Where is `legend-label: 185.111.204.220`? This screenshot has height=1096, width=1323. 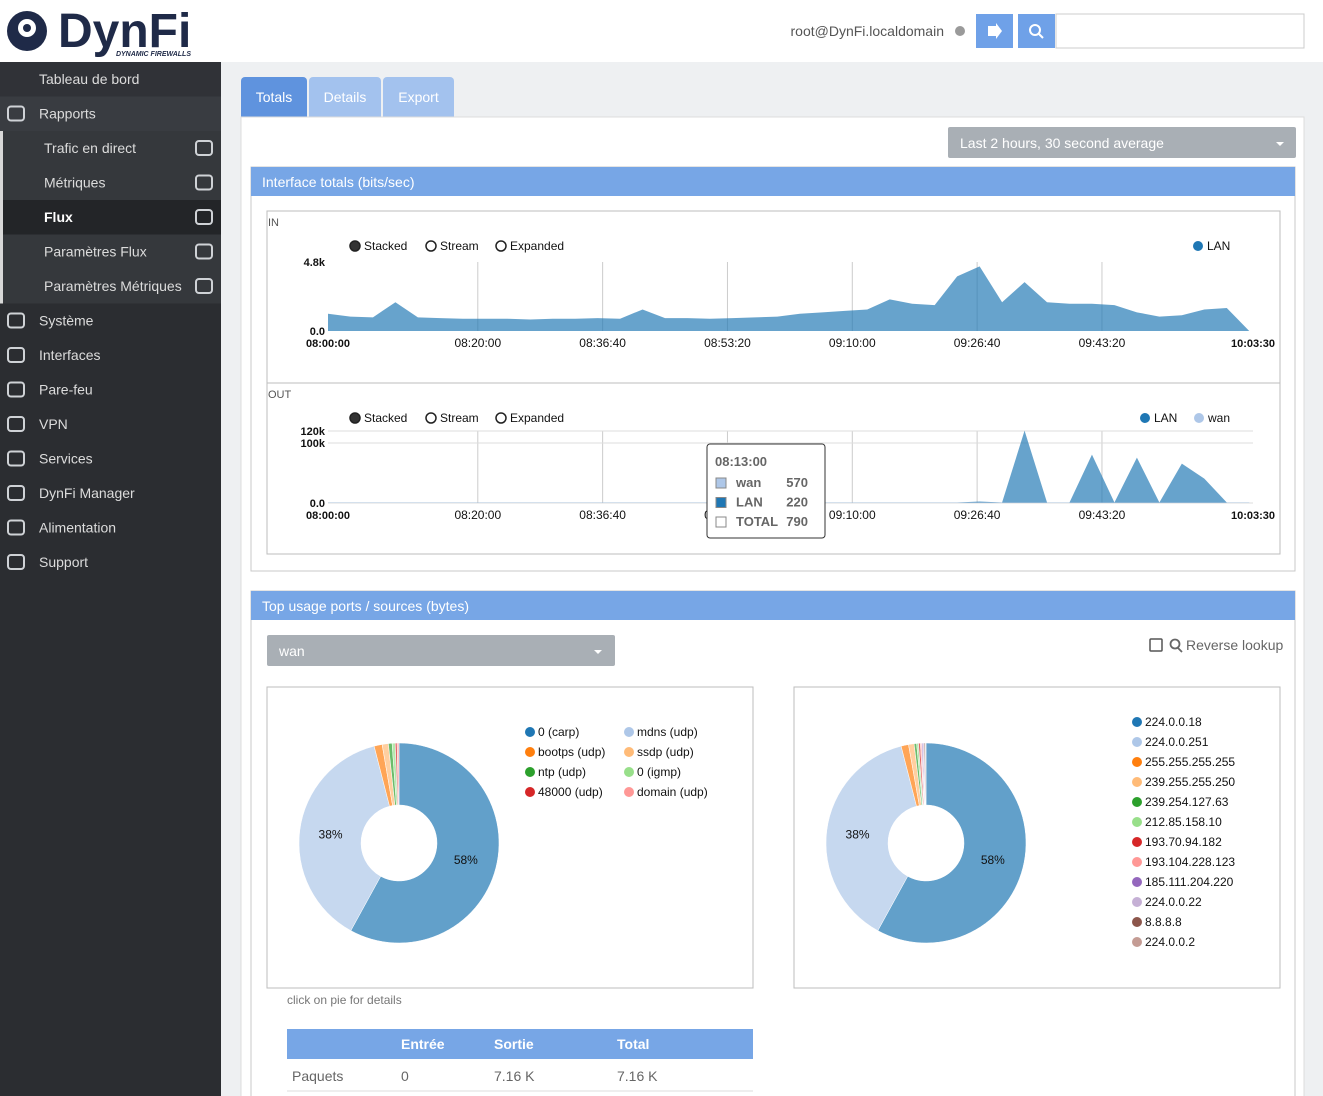
legend-label: 185.111.204.220 is located at coordinates (1189, 882).